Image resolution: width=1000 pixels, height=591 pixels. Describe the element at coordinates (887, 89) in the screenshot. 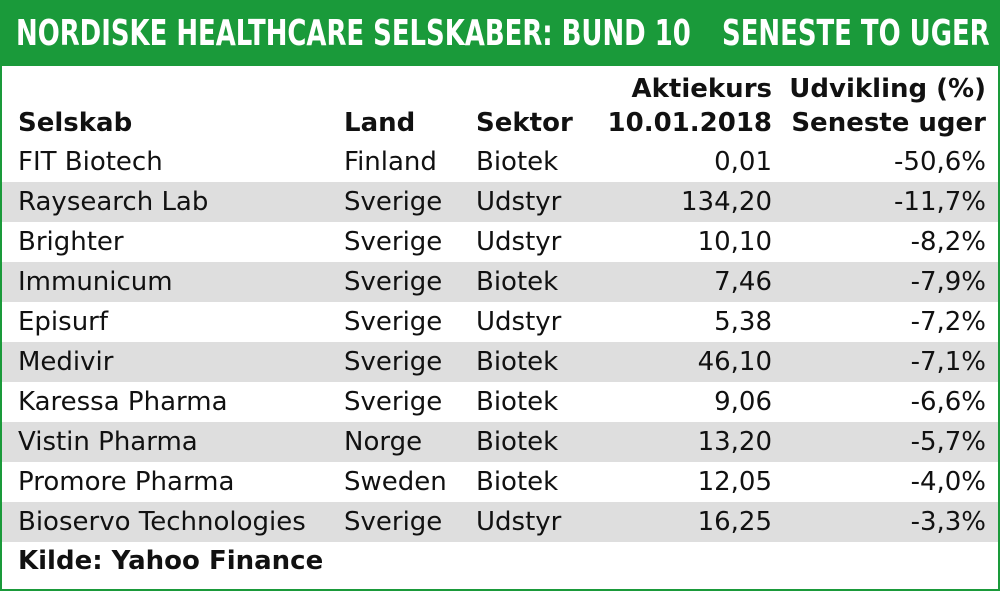

I see `header-change-line1: Udvikling (%)` at that location.